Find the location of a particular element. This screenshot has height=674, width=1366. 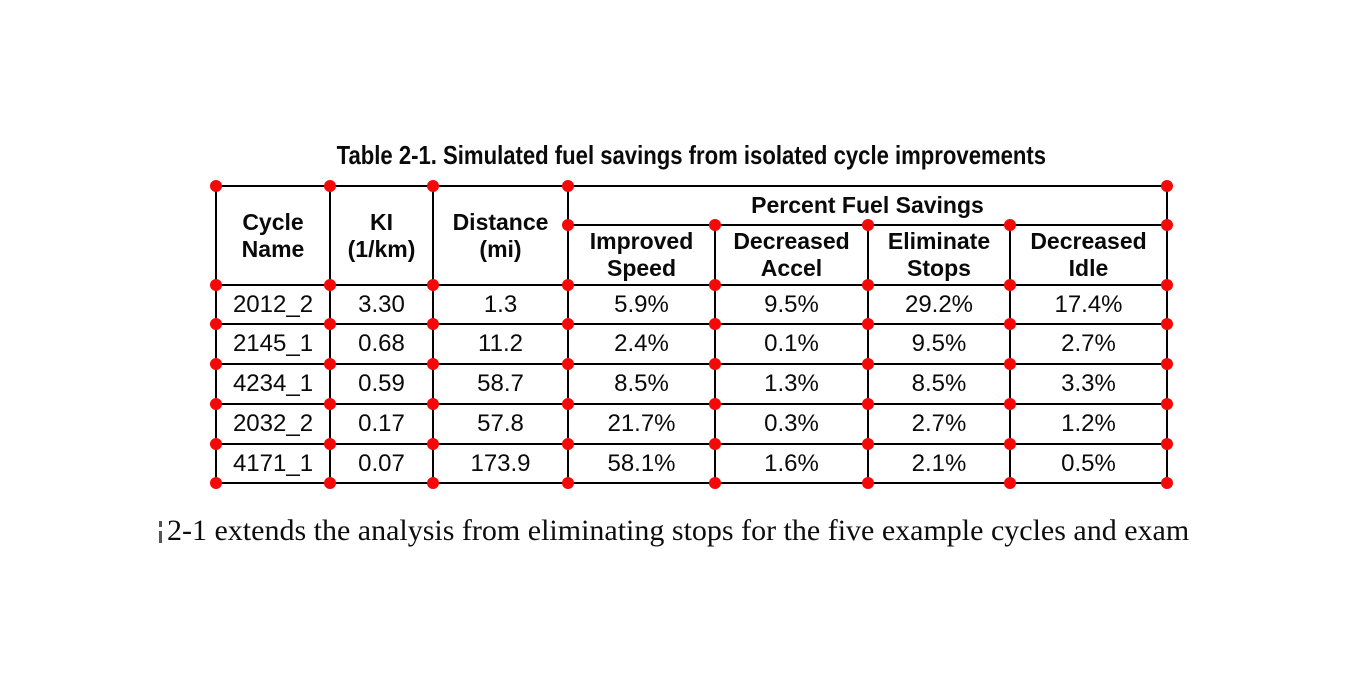

table-cell: 17.4% is located at coordinates (1088, 304).